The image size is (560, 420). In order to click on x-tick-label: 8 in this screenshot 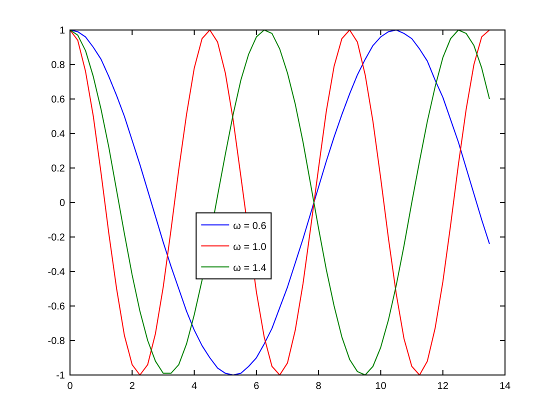, I will do `click(319, 386)`.